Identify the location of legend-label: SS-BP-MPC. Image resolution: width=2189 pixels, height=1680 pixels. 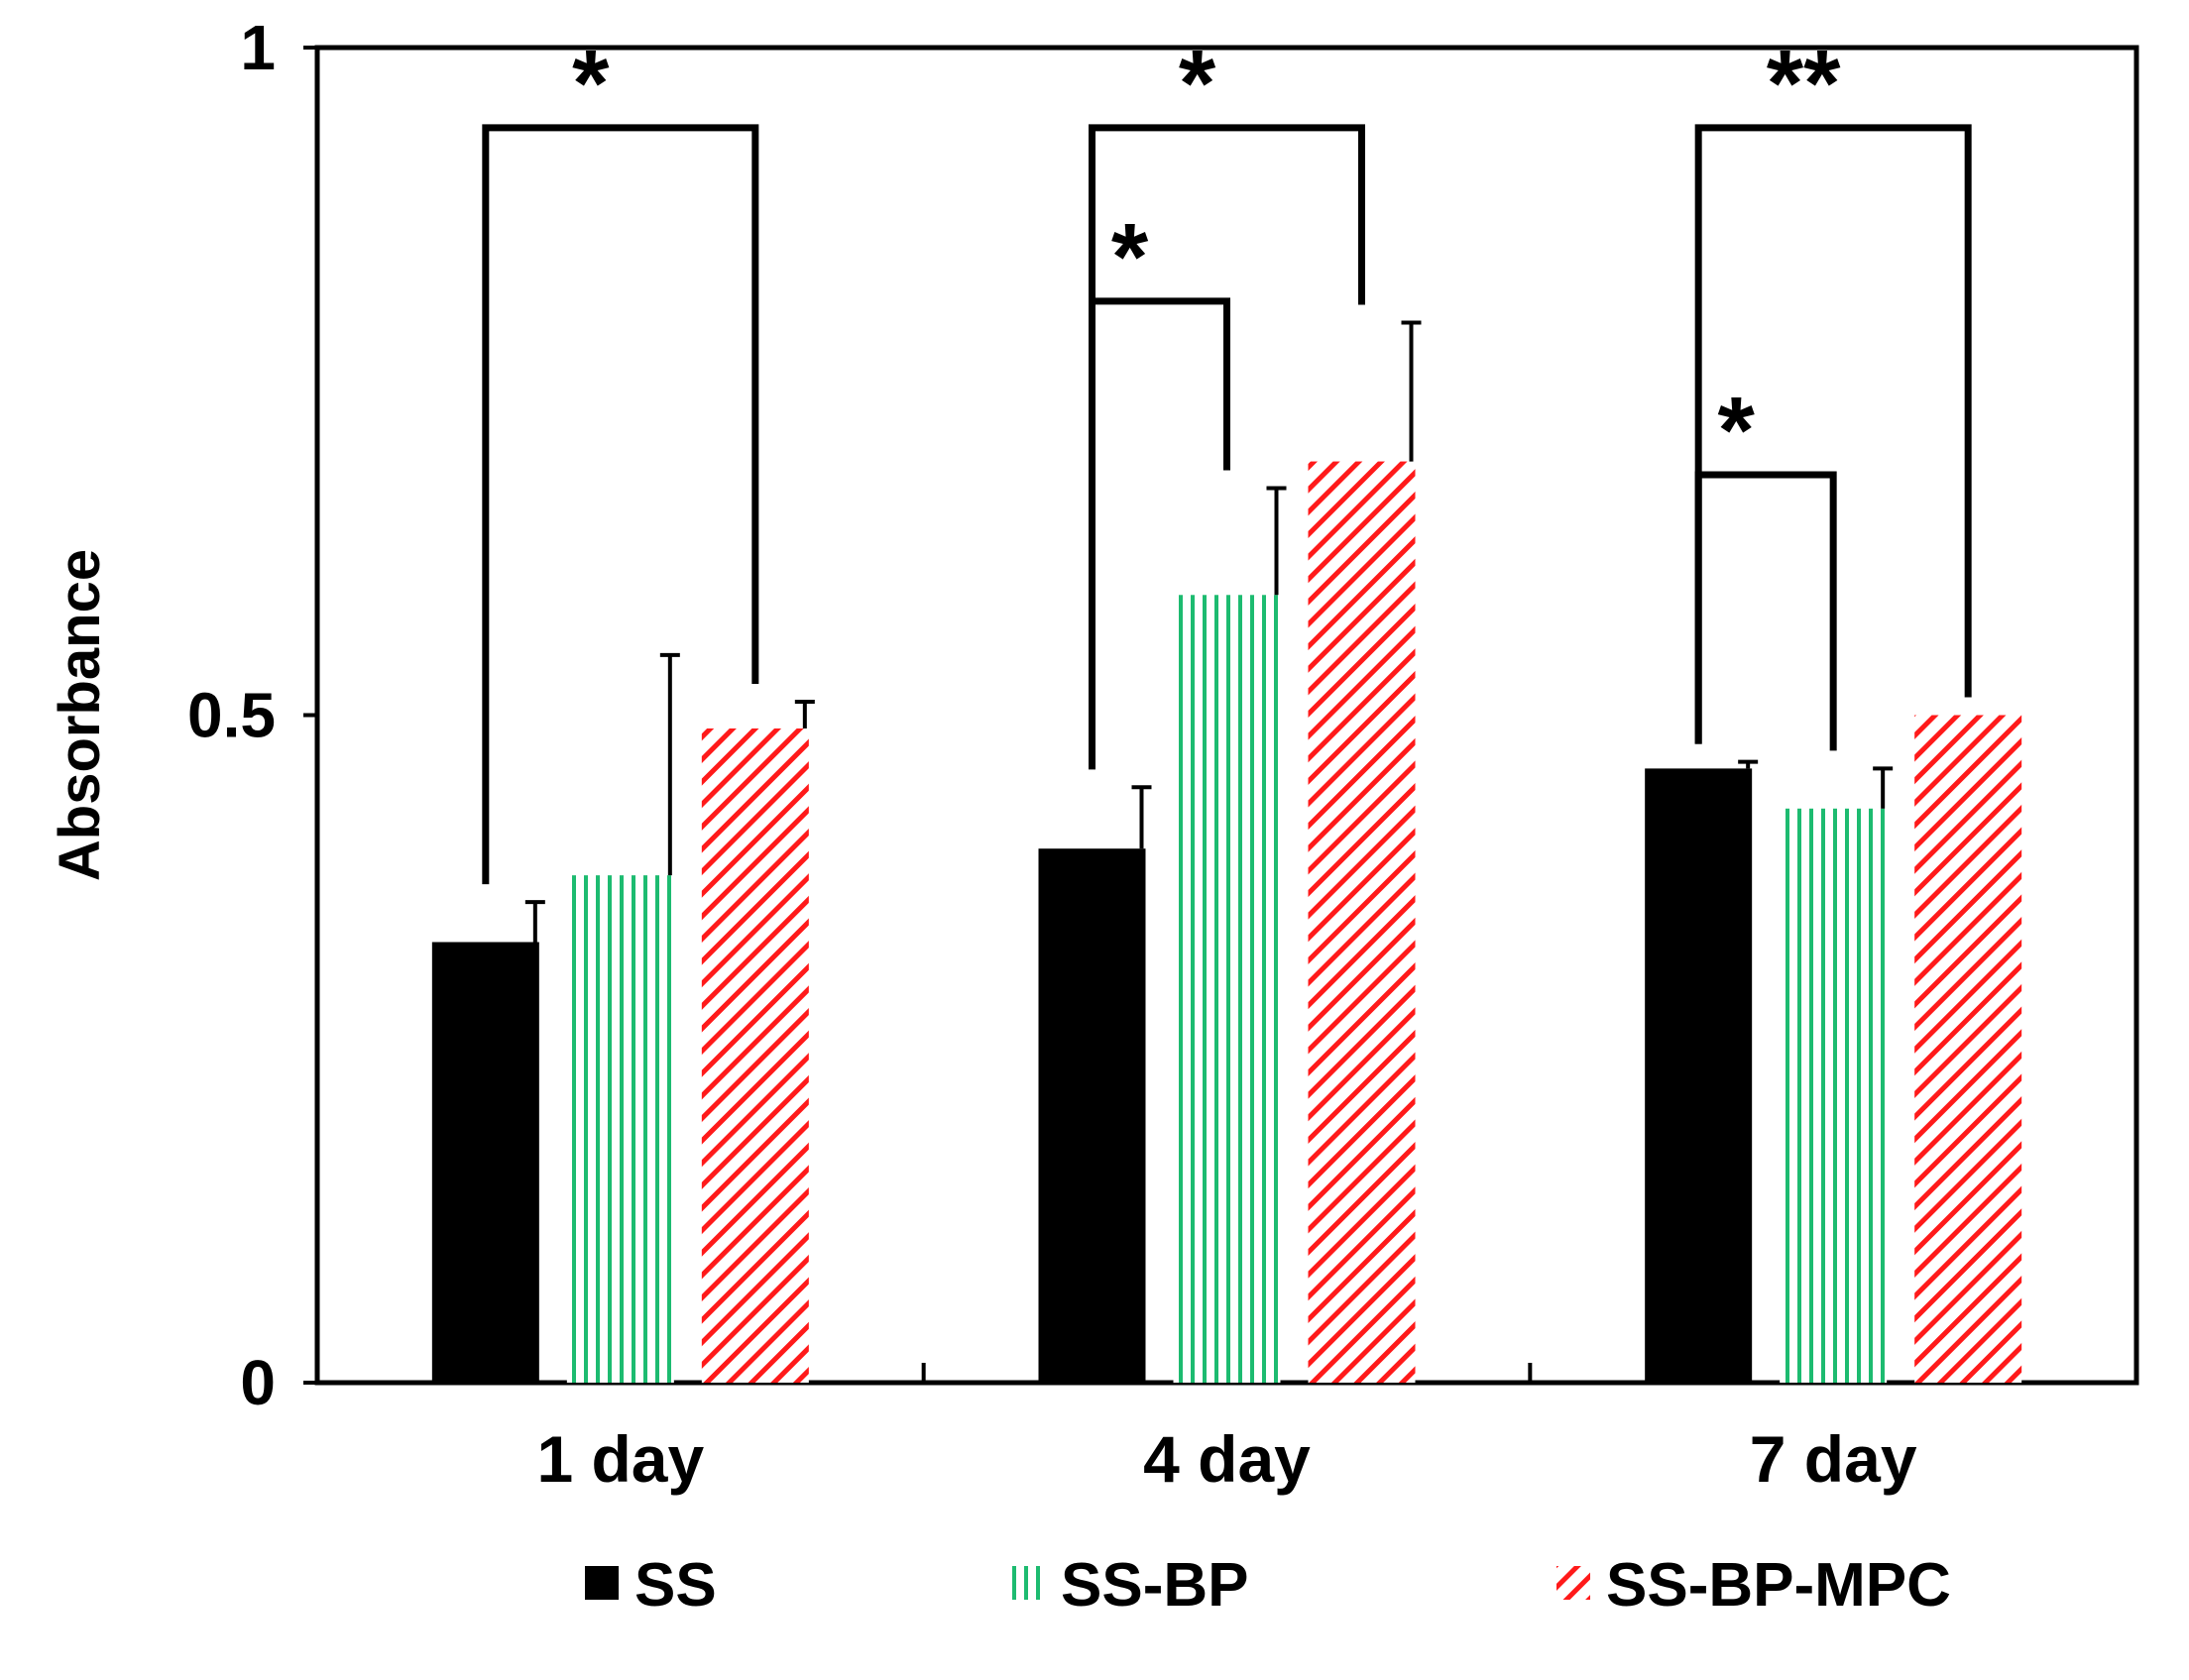
(1778, 1585).